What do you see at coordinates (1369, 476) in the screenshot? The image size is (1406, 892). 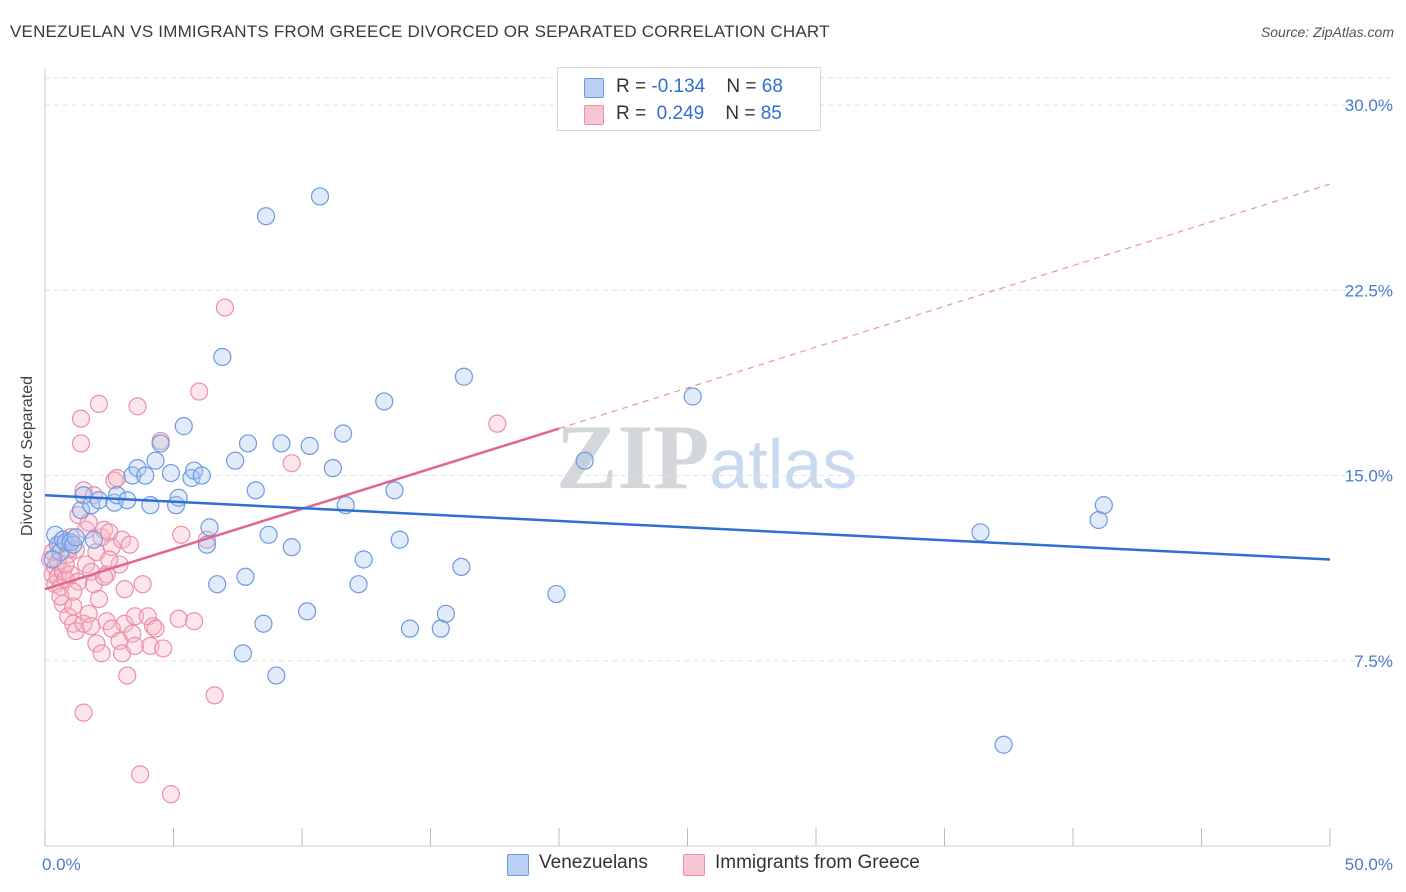 I see `y-tick-label: 15.0%` at bounding box center [1369, 476].